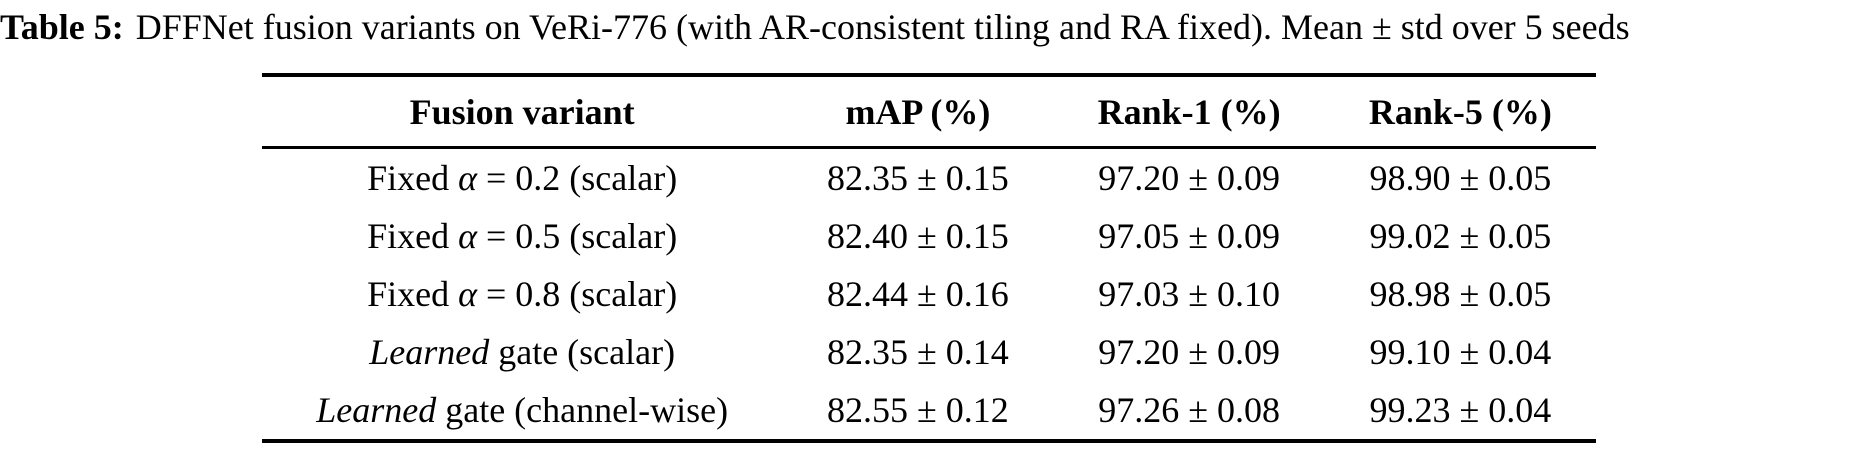  Describe the element at coordinates (62, 27) in the screenshot. I see `table-caption-label: Table 5:` at that location.